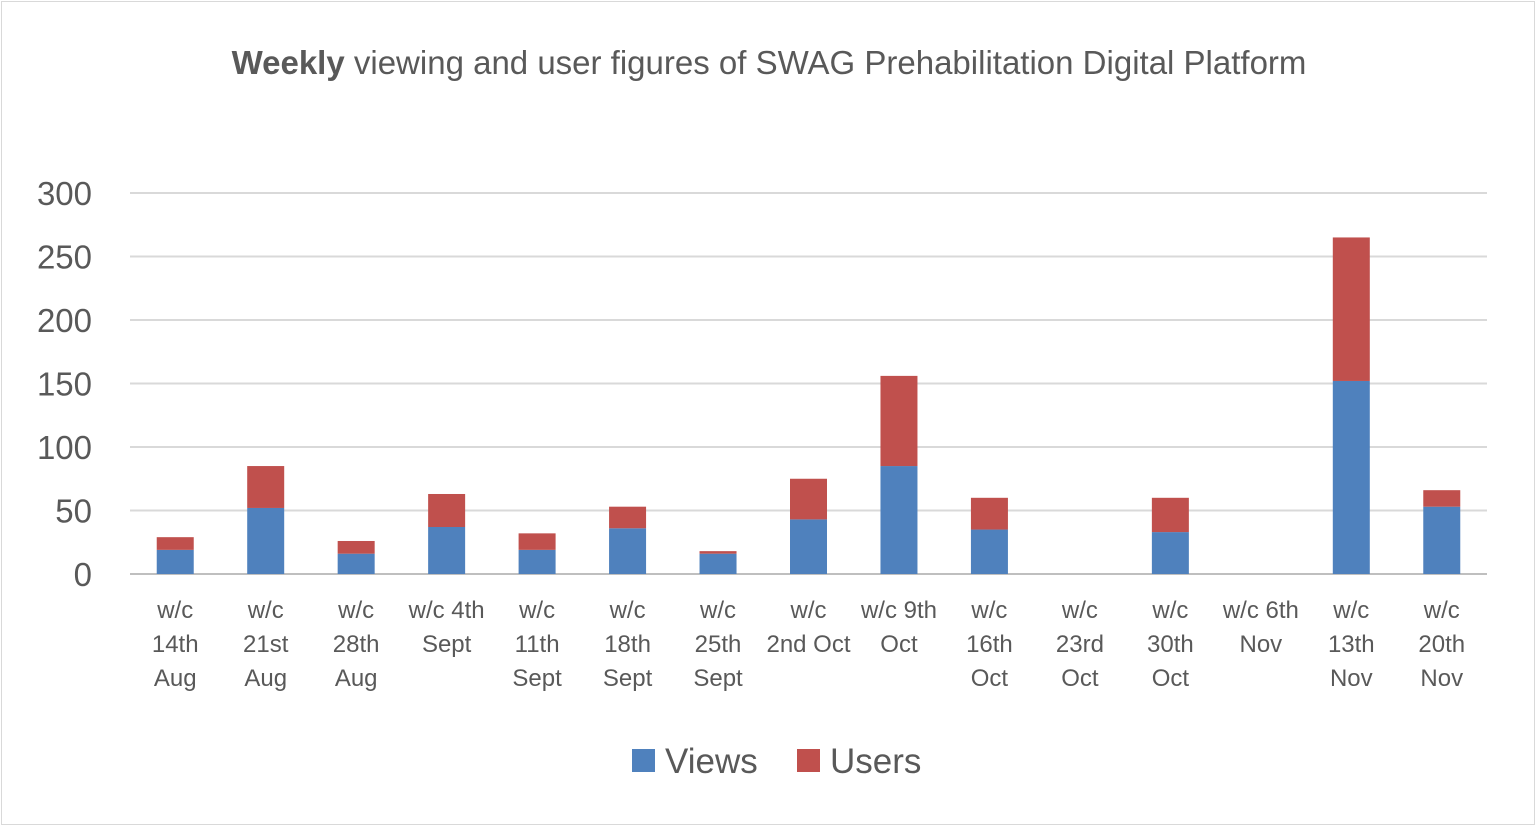  What do you see at coordinates (643, 760) in the screenshot?
I see `legend-swatch-views` at bounding box center [643, 760].